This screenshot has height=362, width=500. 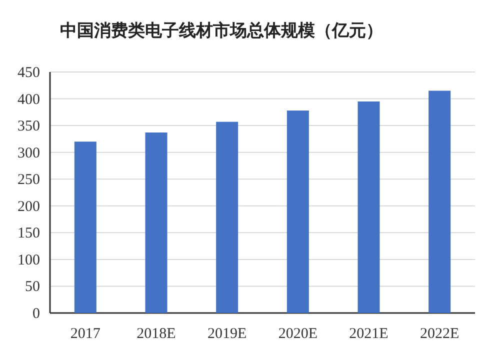 What do you see at coordinates (29, 180) in the screenshot?
I see `y-tick-label: 250` at bounding box center [29, 180].